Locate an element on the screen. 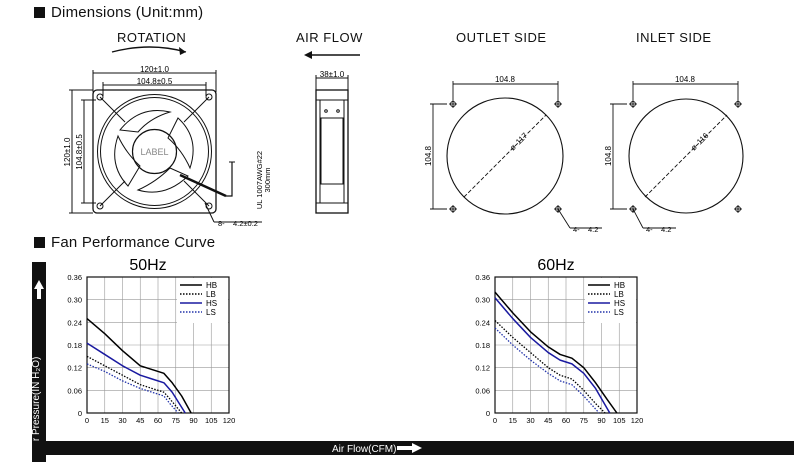  dimensions-title-text: Dimensions (Unit:mm) is located at coordinates (127, 12).